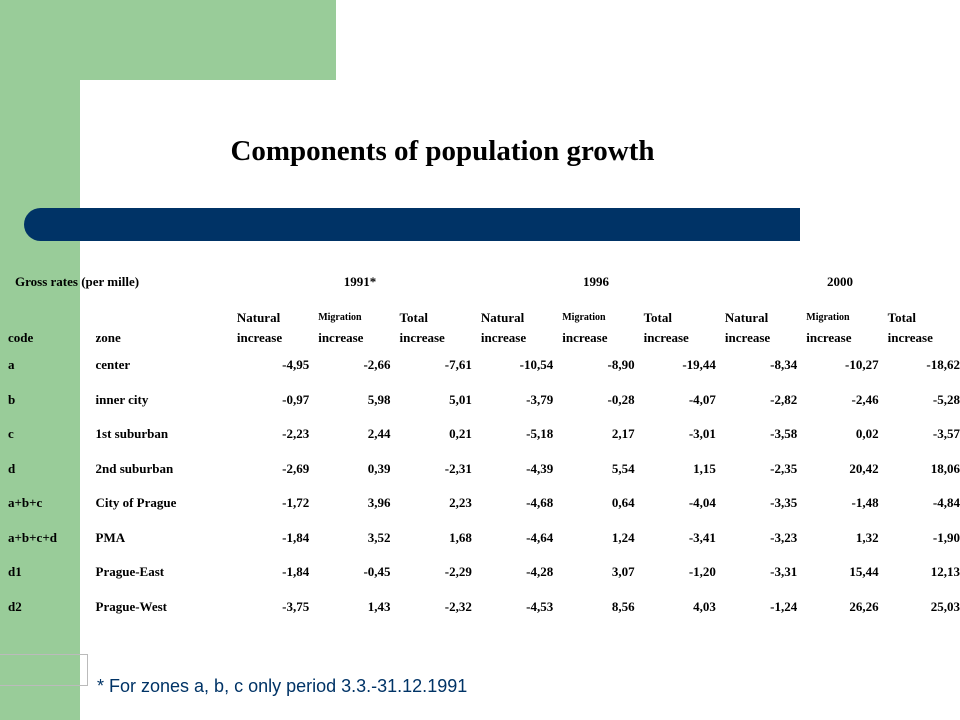 The height and width of the screenshot is (720, 960). What do you see at coordinates (623, 468) in the screenshot?
I see `row-value: 5,54` at bounding box center [623, 468].